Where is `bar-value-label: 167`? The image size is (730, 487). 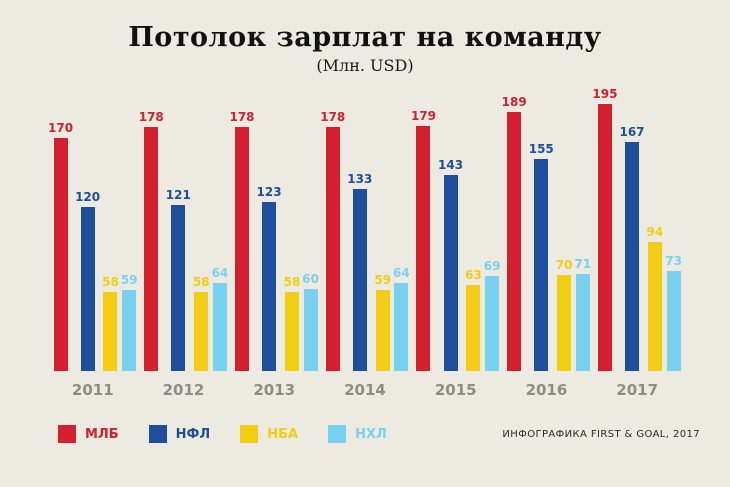 bar-value-label: 167 is located at coordinates (632, 132).